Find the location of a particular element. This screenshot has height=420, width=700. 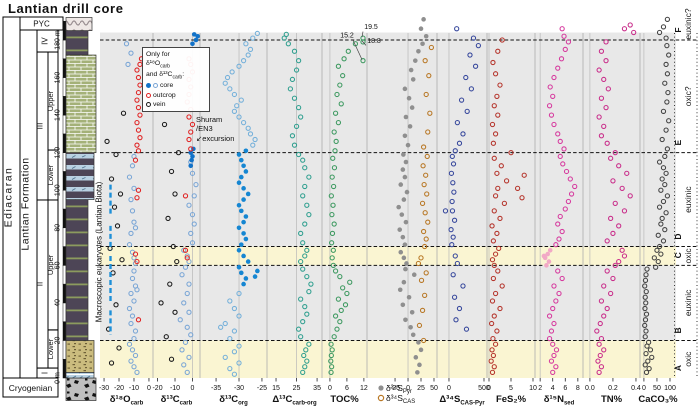

svg-text: 35 is located at coordinates (317, 388).